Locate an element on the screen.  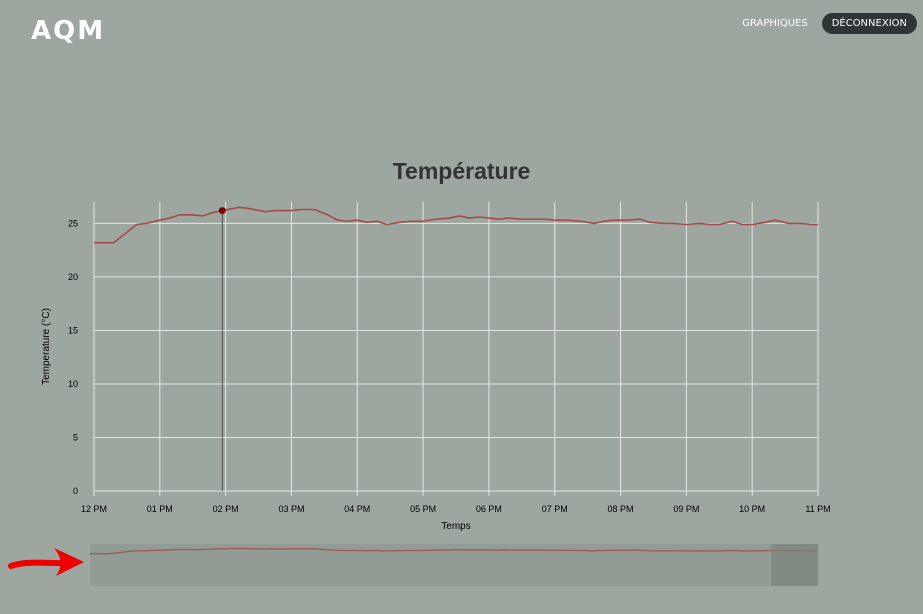
y-tick-label: 10 is located at coordinates (73, 384).